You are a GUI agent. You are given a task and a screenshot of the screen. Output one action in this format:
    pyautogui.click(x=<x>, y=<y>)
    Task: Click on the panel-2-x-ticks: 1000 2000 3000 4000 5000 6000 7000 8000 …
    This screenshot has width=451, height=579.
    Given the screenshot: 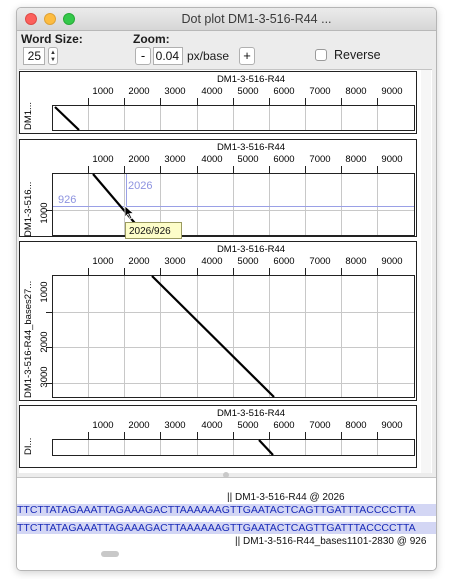 What is the action you would take?
    pyautogui.click(x=247, y=159)
    